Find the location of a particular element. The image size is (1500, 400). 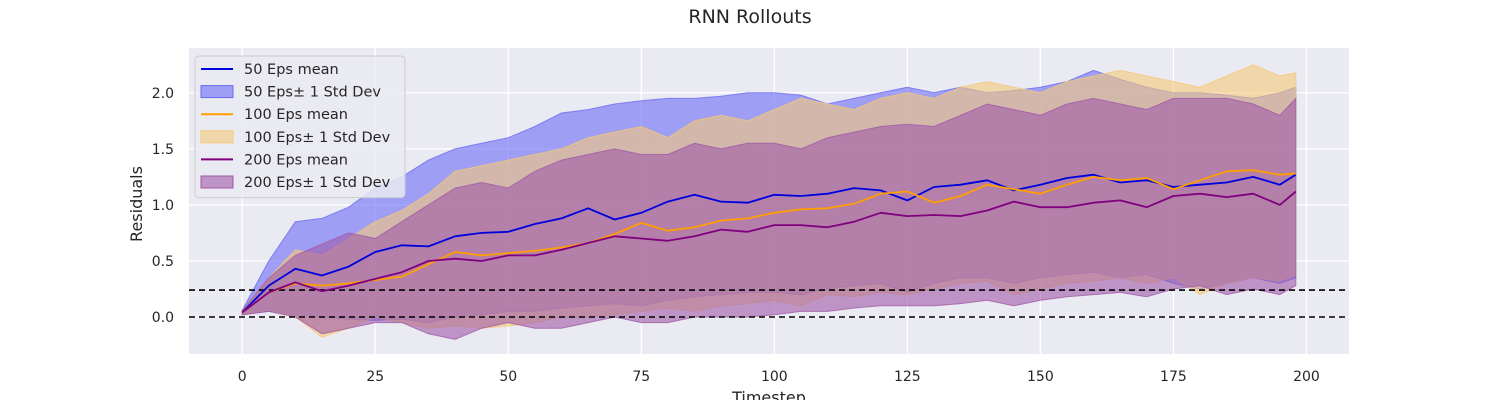

y-tick-labels: 0.0 0.5 1.0 1.5 2.0 is located at coordinates (163, 206).